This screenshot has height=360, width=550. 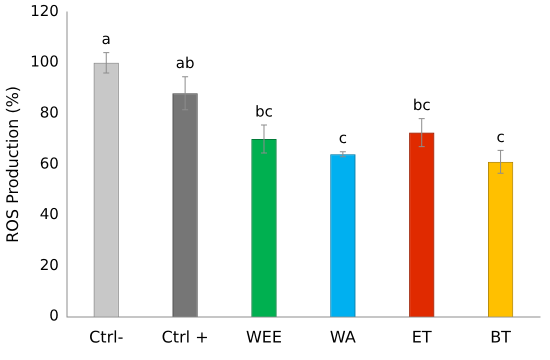 What do you see at coordinates (49, 112) in the screenshot?
I see `y-tick-label: 80` at bounding box center [49, 112].